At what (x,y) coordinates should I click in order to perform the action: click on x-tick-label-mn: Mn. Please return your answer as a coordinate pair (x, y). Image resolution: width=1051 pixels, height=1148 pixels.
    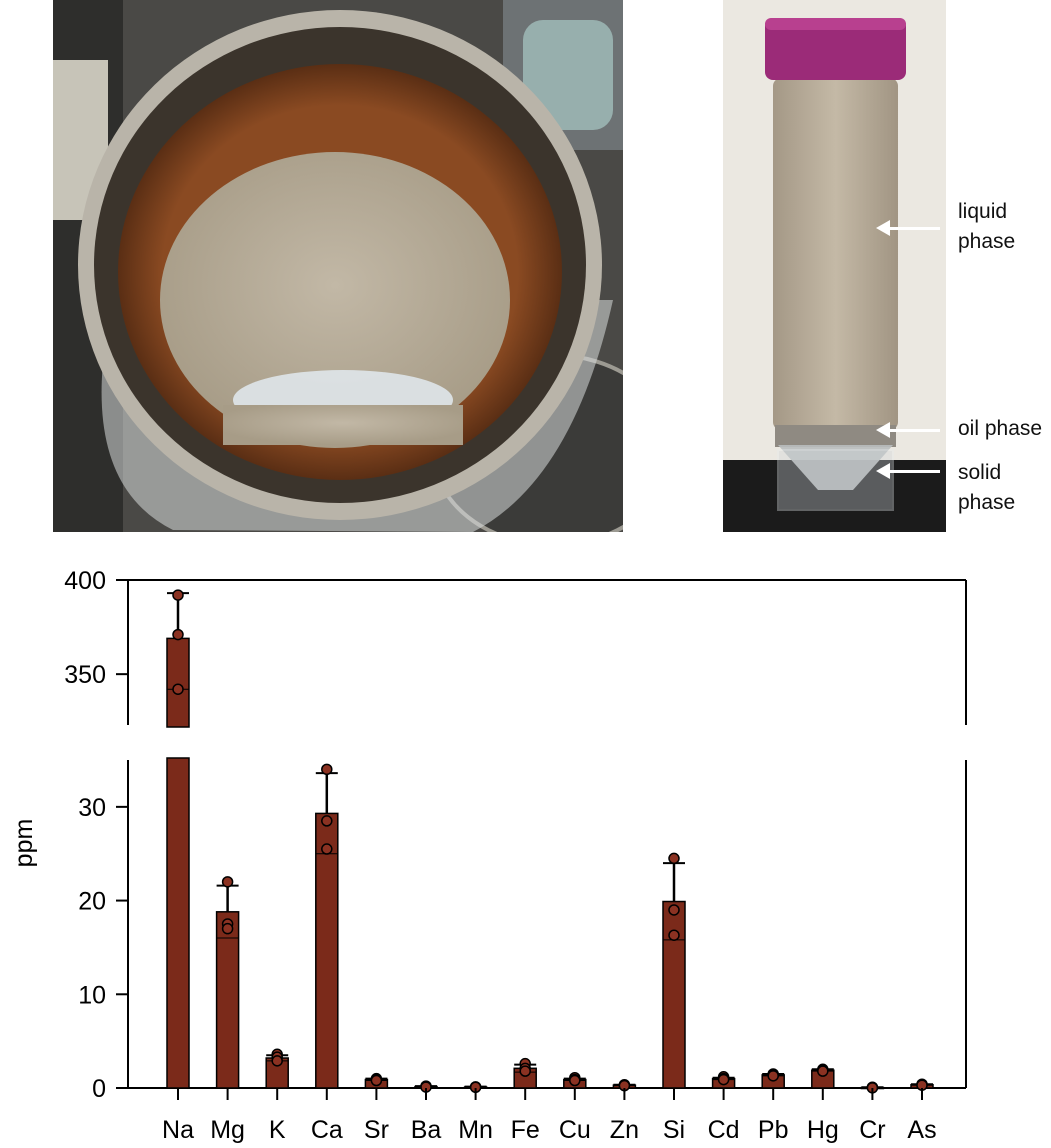
    Looking at the image, I should click on (475, 1130).